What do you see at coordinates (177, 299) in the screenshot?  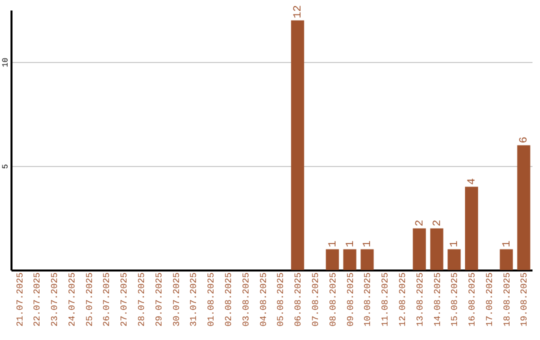 I see `x-tick-label: 30.07.2025` at bounding box center [177, 299].